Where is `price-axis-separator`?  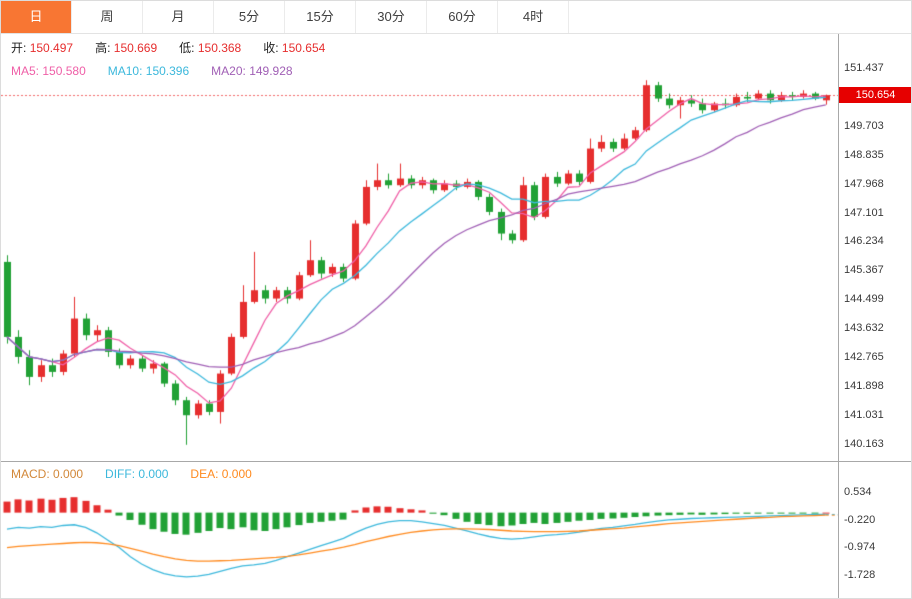
price-axis-separator is located at coordinates (838, 316).